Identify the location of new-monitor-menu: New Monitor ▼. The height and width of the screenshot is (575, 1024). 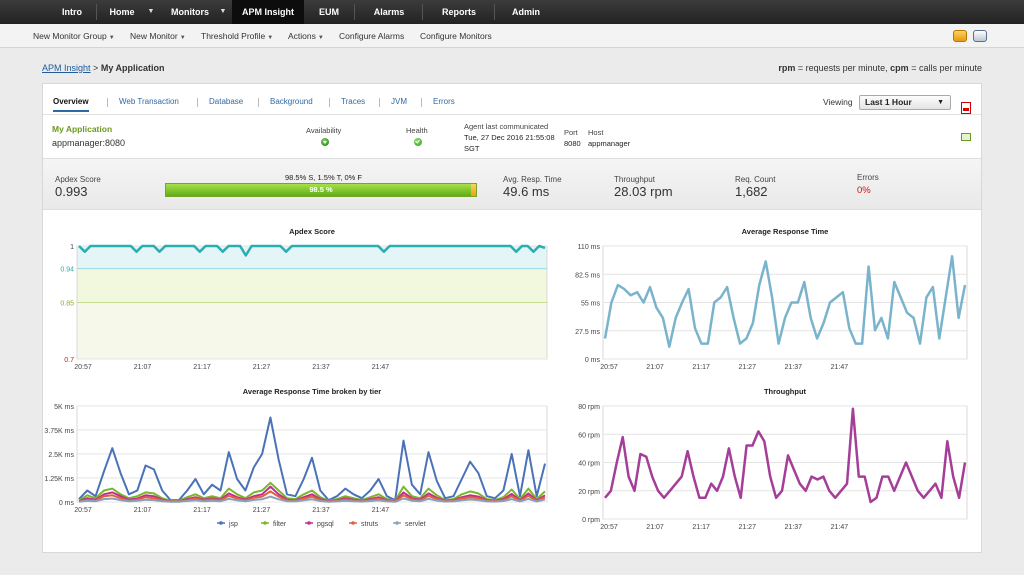
(158, 36).